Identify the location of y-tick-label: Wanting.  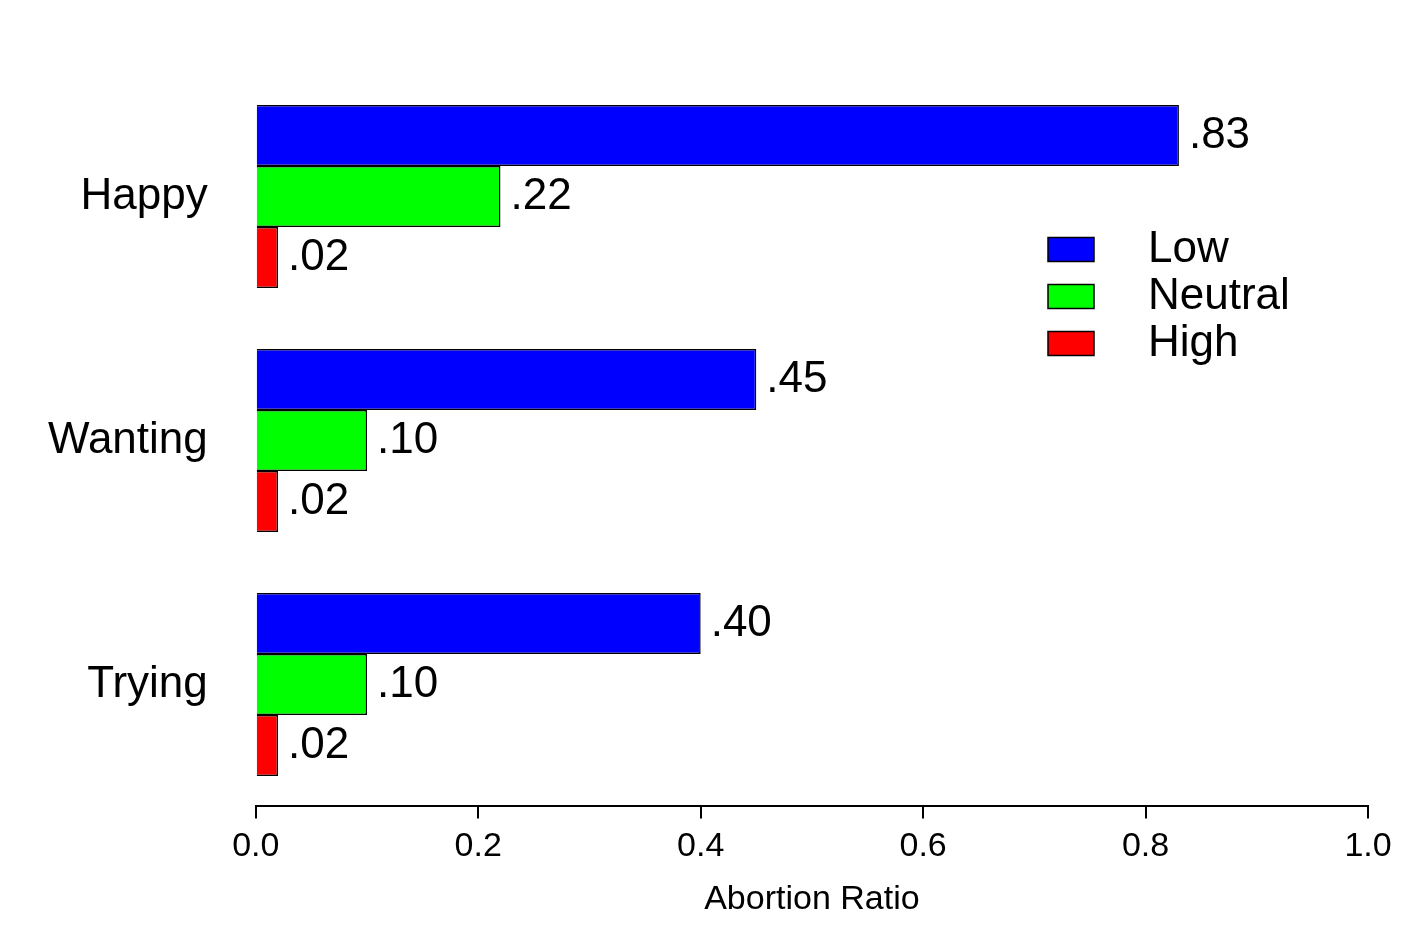
(128, 437).